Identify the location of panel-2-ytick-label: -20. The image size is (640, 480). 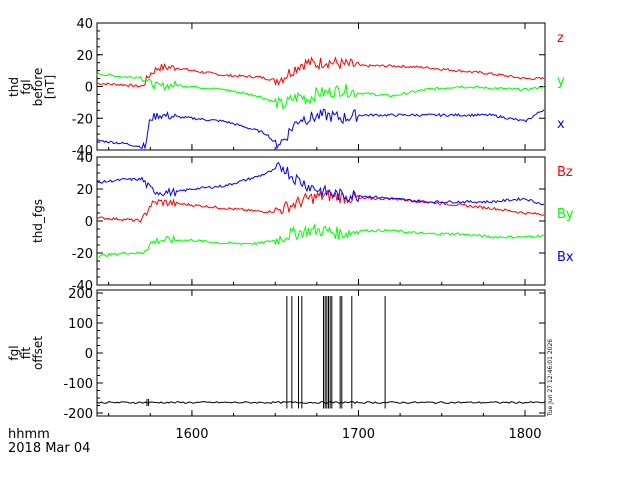
(82, 254).